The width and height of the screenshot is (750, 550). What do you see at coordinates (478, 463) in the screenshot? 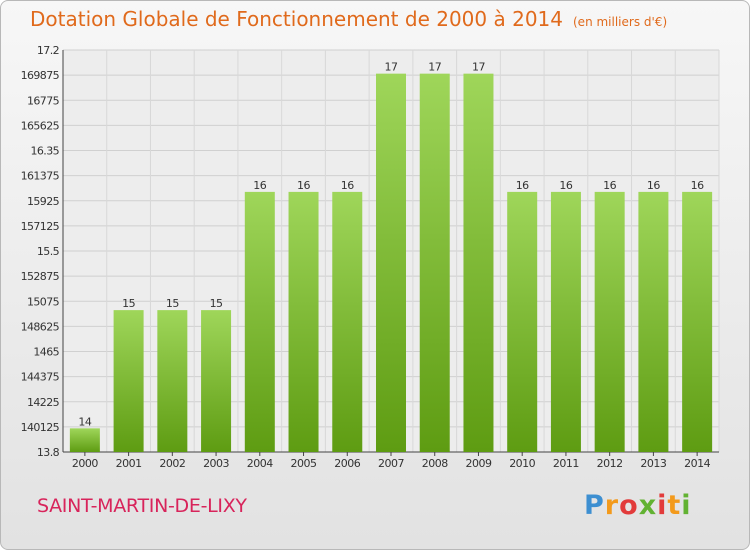
I see `x-tick-label: 2009` at bounding box center [478, 463].